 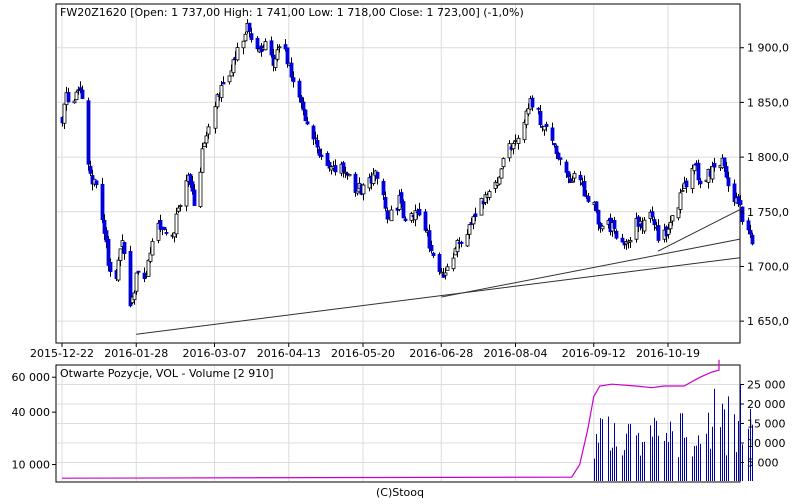 I want to click on volume-left-axis: 10 000 40 000 60 000, so click(x=34, y=421).